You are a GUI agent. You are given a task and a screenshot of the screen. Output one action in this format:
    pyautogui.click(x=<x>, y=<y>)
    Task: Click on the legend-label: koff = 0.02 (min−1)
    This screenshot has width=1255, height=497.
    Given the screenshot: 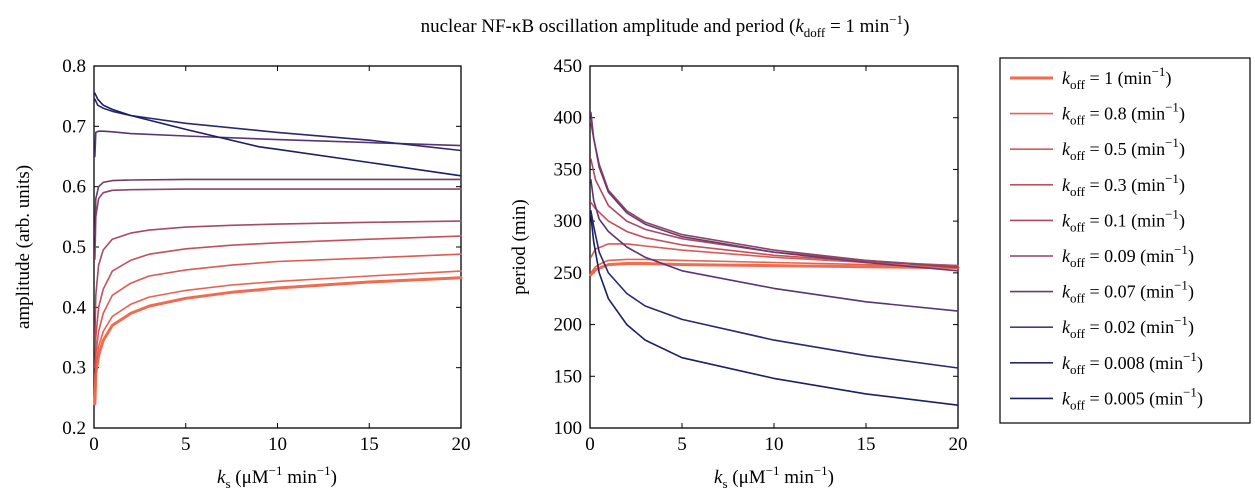 What is the action you would take?
    pyautogui.click(x=1128, y=327)
    